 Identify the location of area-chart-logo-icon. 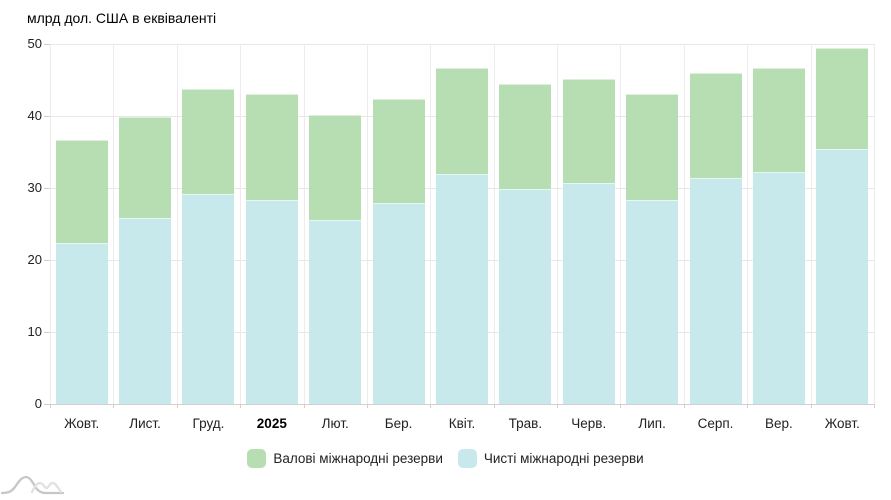
(33, 485).